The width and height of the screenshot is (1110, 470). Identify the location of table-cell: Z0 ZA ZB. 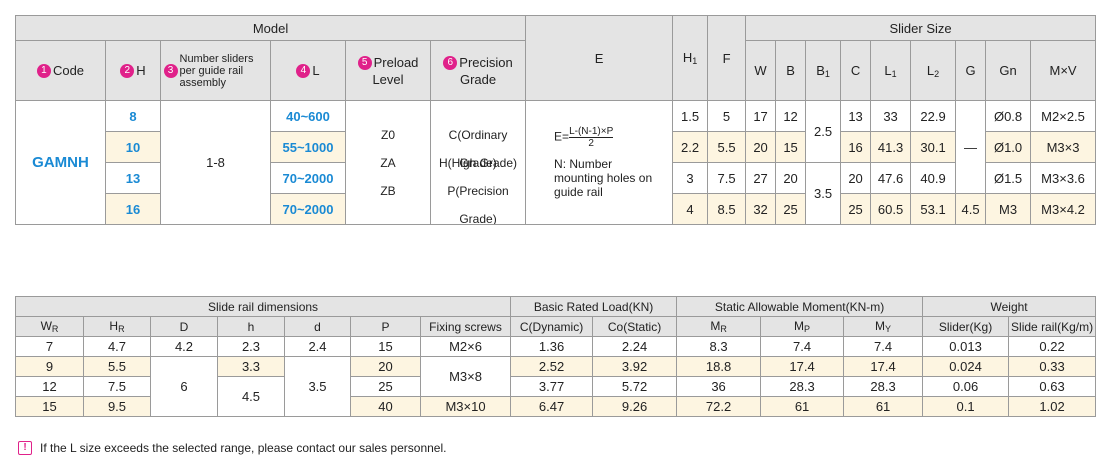
(388, 162).